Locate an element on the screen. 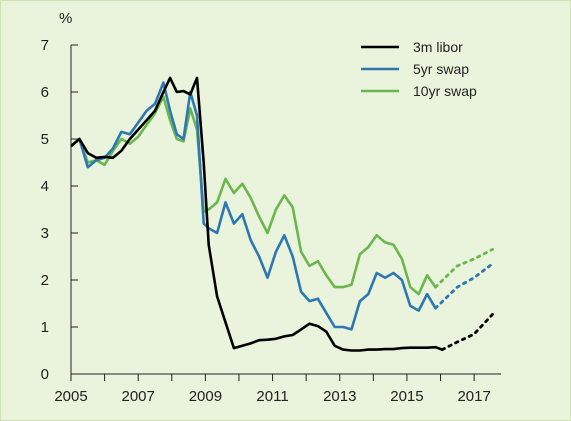 This screenshot has height=421, width=571. y-tick-label: 6 is located at coordinates (45, 92).